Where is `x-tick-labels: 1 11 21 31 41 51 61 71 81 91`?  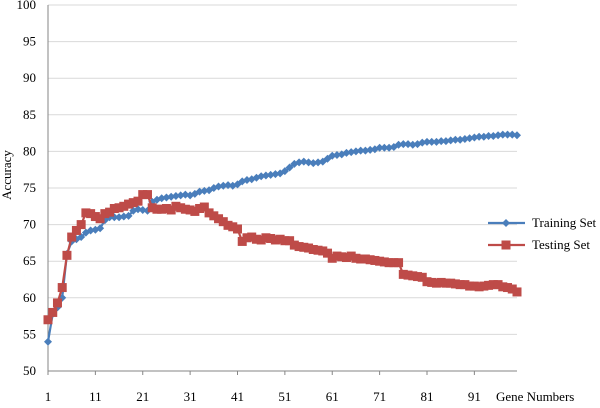 x-tick-labels: 1 11 21 31 41 51 61 71 81 91 is located at coordinates (263, 396).